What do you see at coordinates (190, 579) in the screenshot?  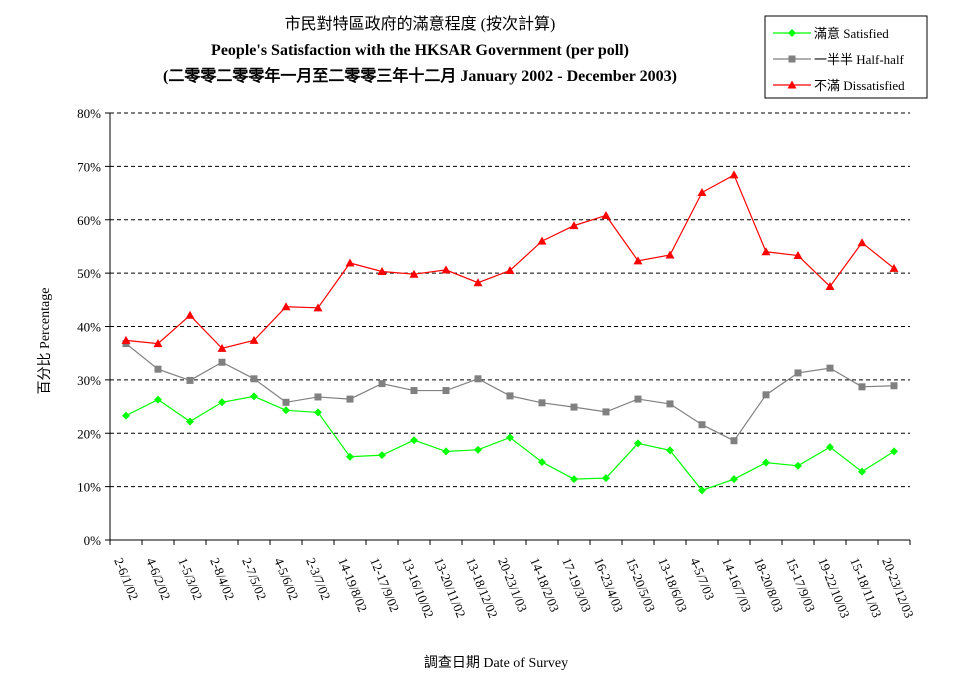 I see `x-tick-label: 1-5/3/02` at bounding box center [190, 579].